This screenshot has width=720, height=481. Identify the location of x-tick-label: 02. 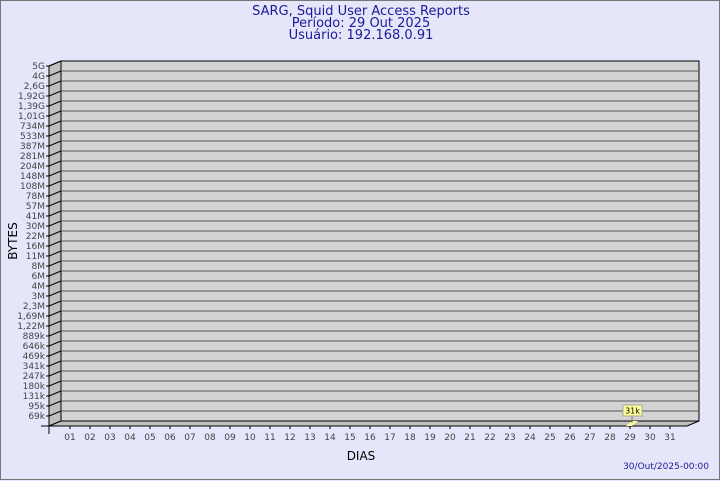
(89, 438).